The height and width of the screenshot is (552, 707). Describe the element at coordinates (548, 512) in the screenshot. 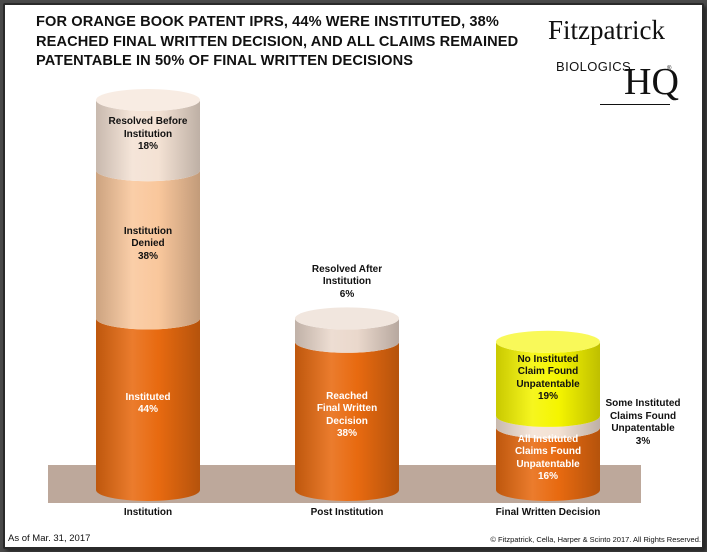

I see `category-label-2: Final Written Decision` at that location.